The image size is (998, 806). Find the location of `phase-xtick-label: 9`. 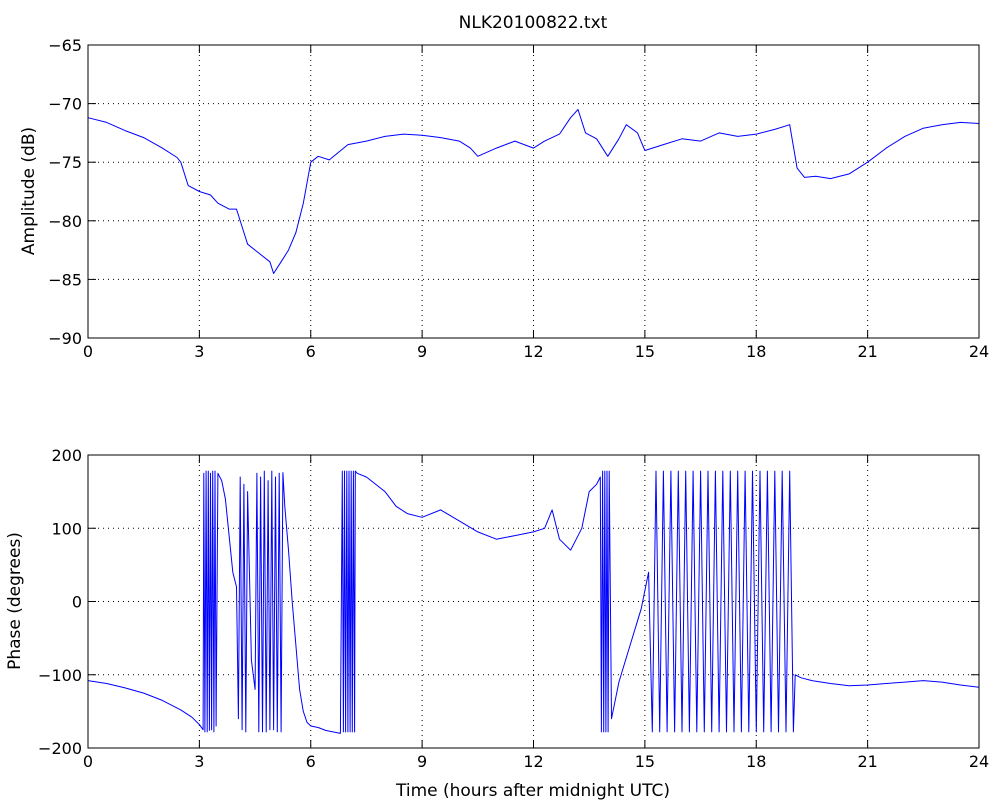

phase-xtick-label: 9 is located at coordinates (422, 761).